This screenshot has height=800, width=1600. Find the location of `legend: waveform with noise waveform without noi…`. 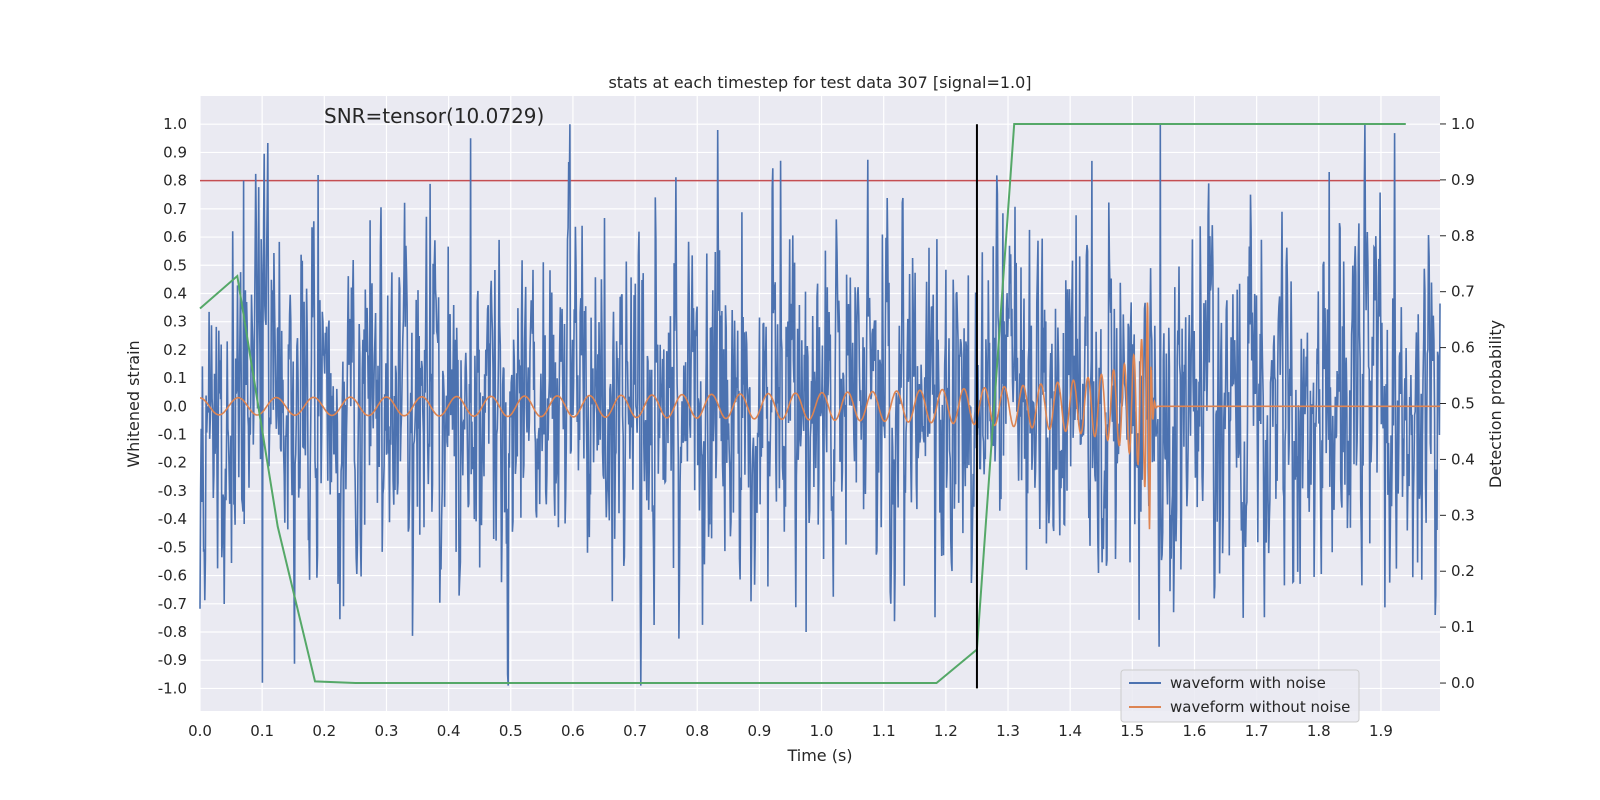

legend: waveform with noise waveform without noi… is located at coordinates (1240, 696).